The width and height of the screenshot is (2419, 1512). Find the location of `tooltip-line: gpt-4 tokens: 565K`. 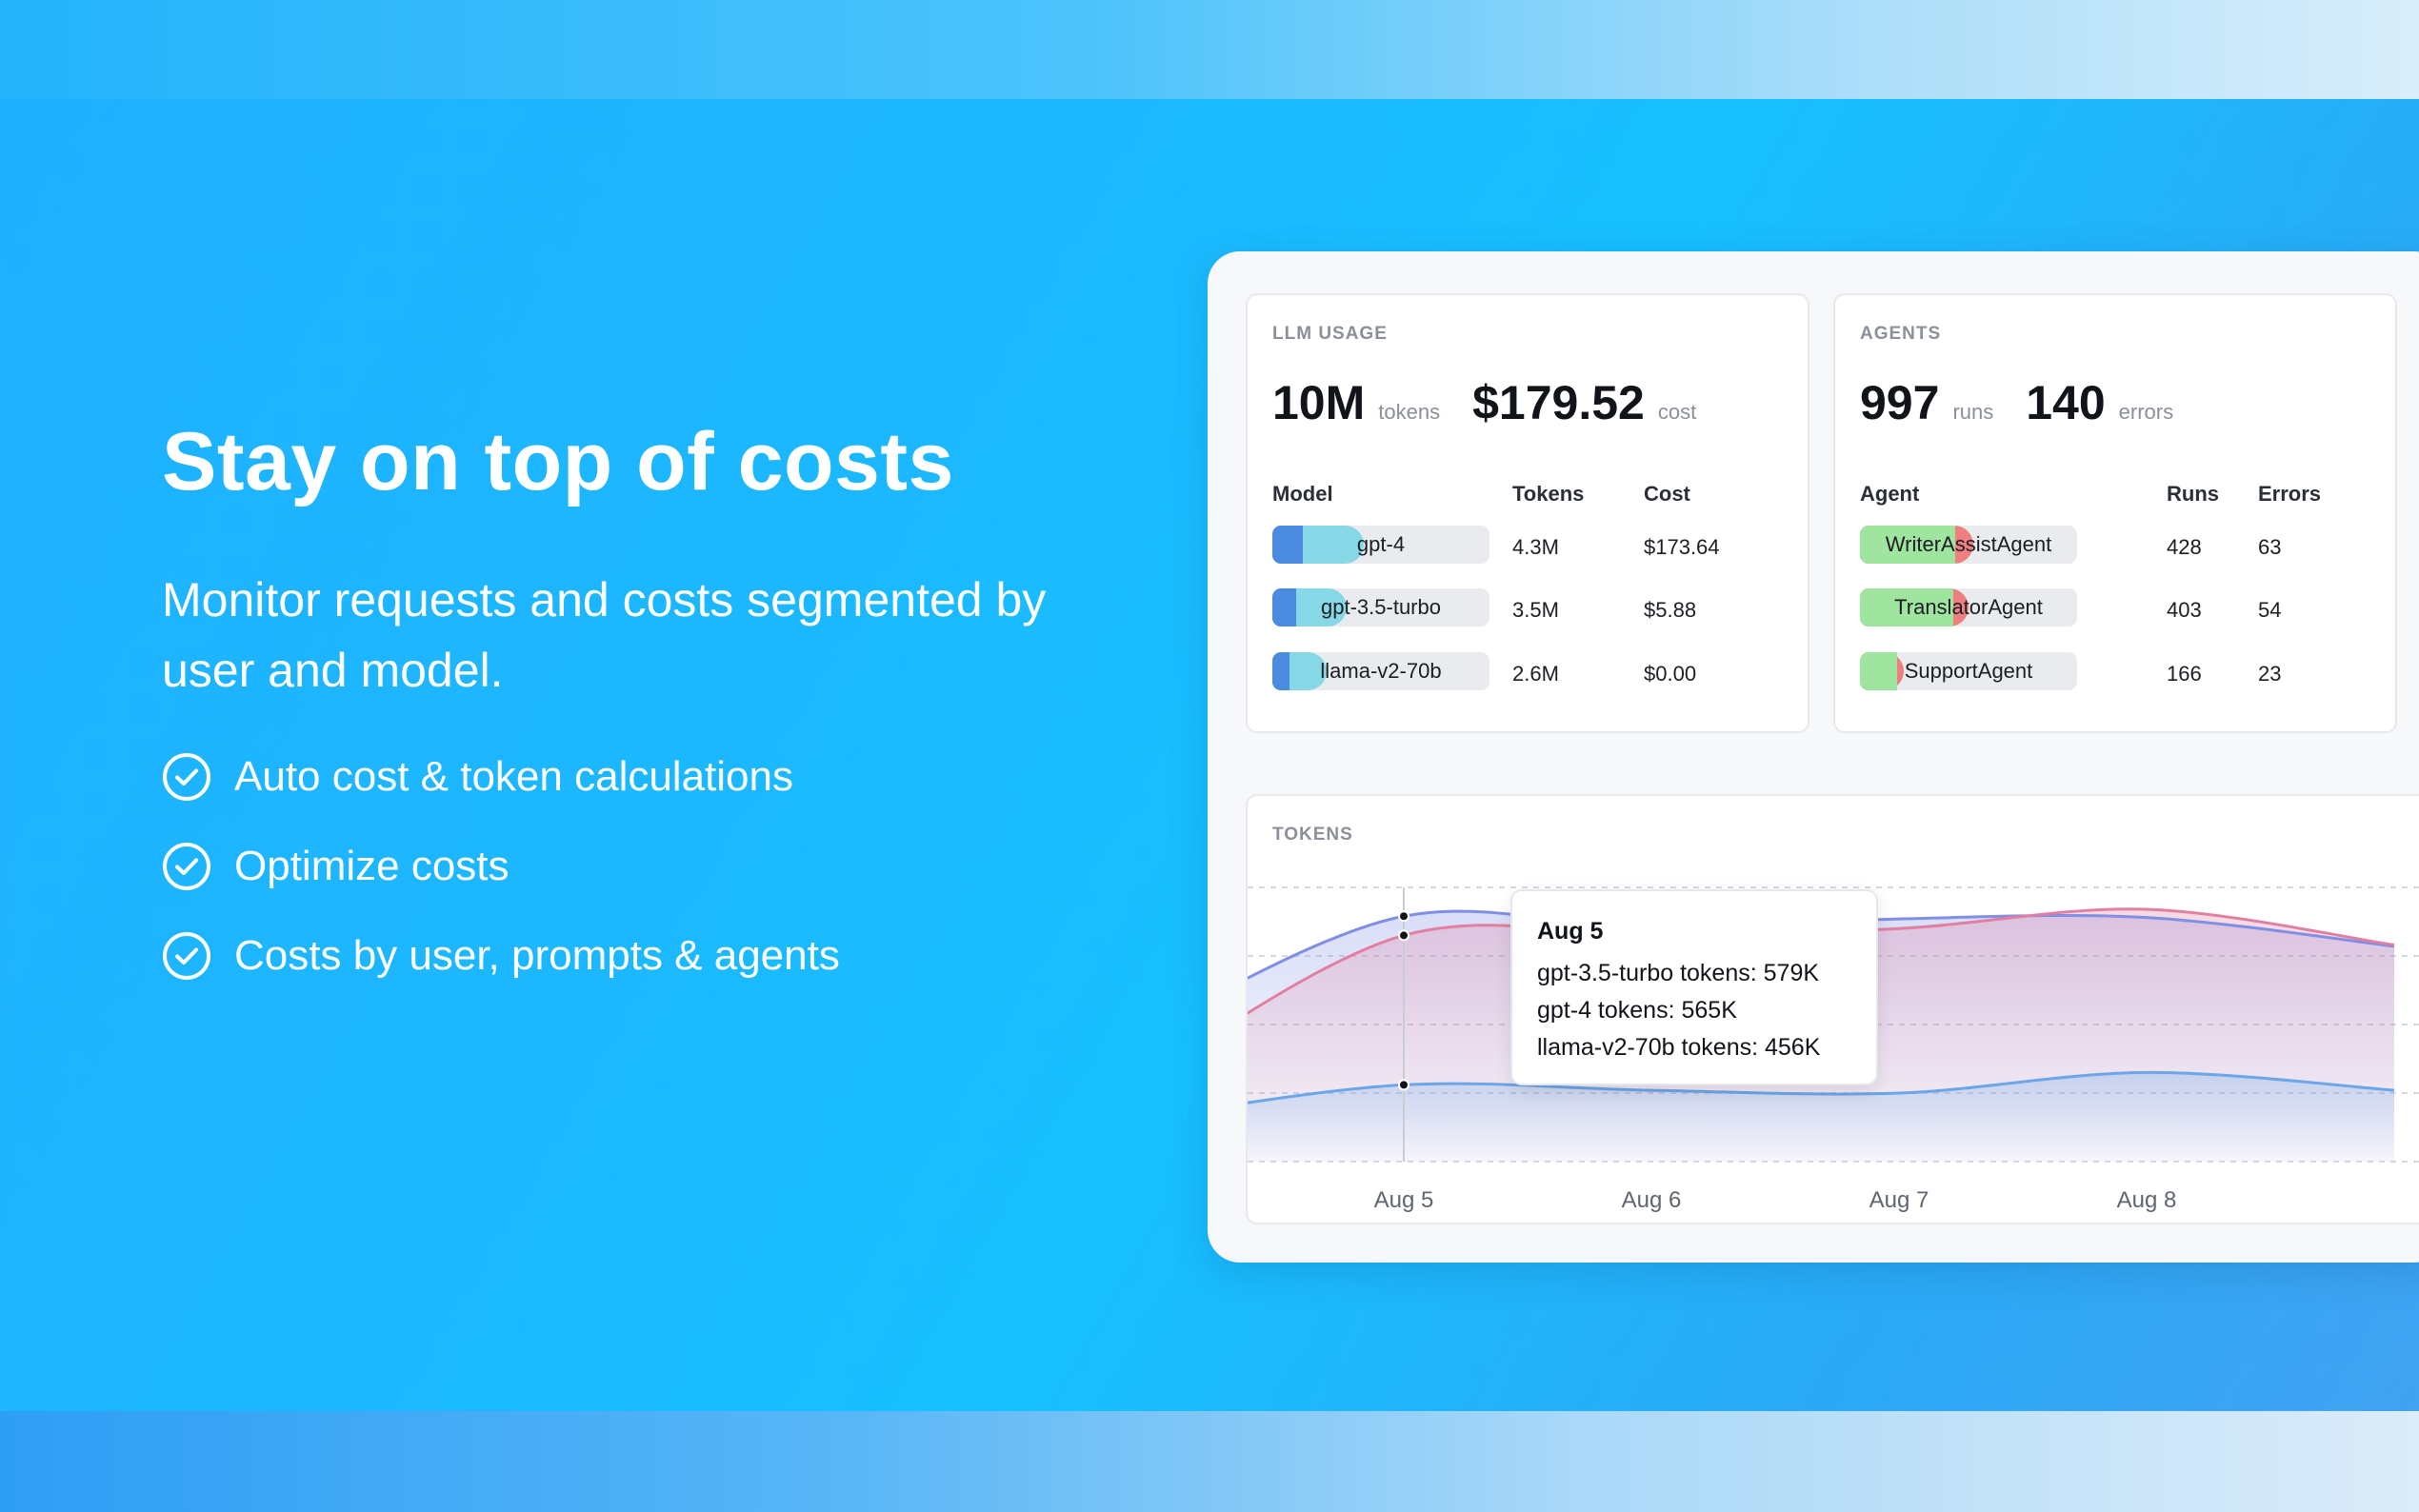

tooltip-line: gpt-4 tokens: 565K is located at coordinates (1637, 1010).